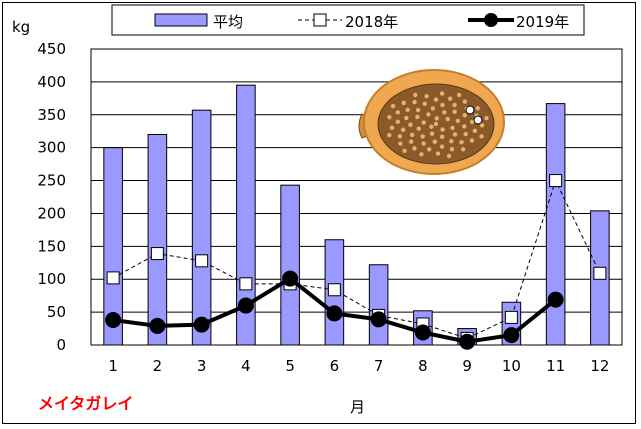  What do you see at coordinates (246, 366) in the screenshot?
I see `x-tick-label: 4` at bounding box center [246, 366].